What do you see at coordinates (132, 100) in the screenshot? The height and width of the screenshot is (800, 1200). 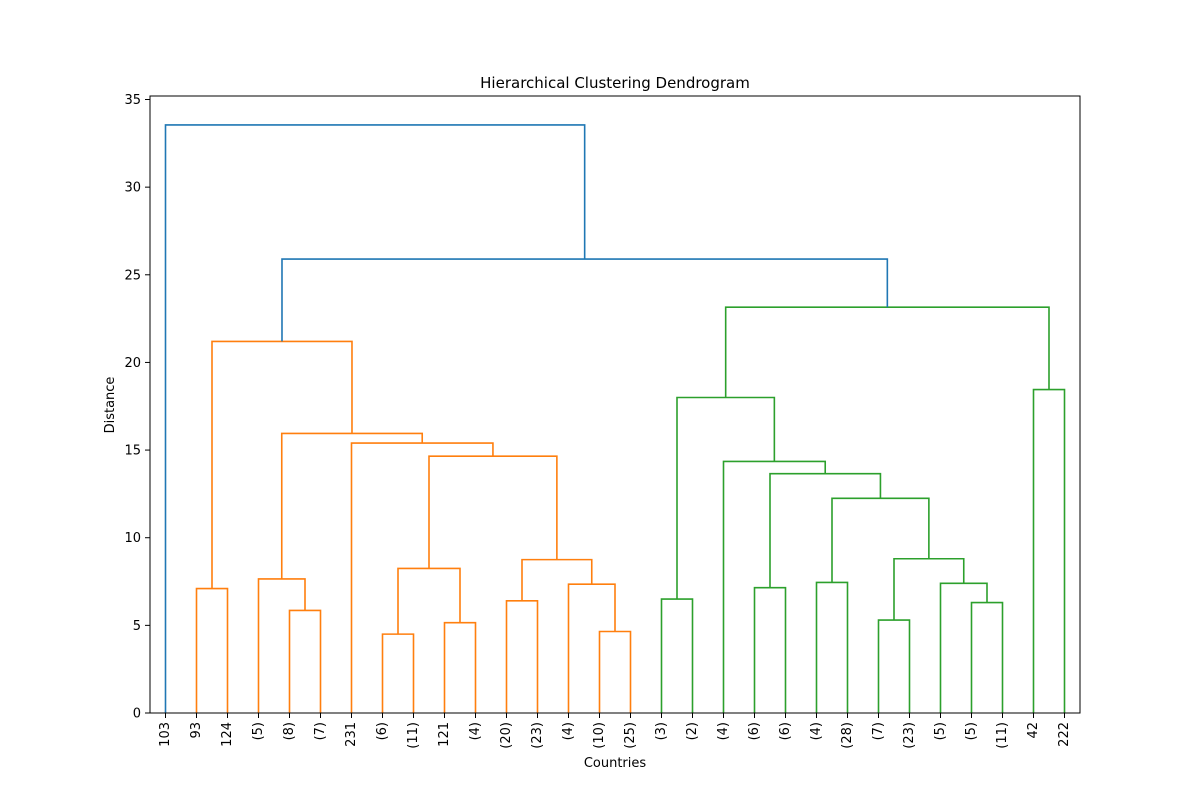 I see `y-tick-label: 35` at bounding box center [132, 100].